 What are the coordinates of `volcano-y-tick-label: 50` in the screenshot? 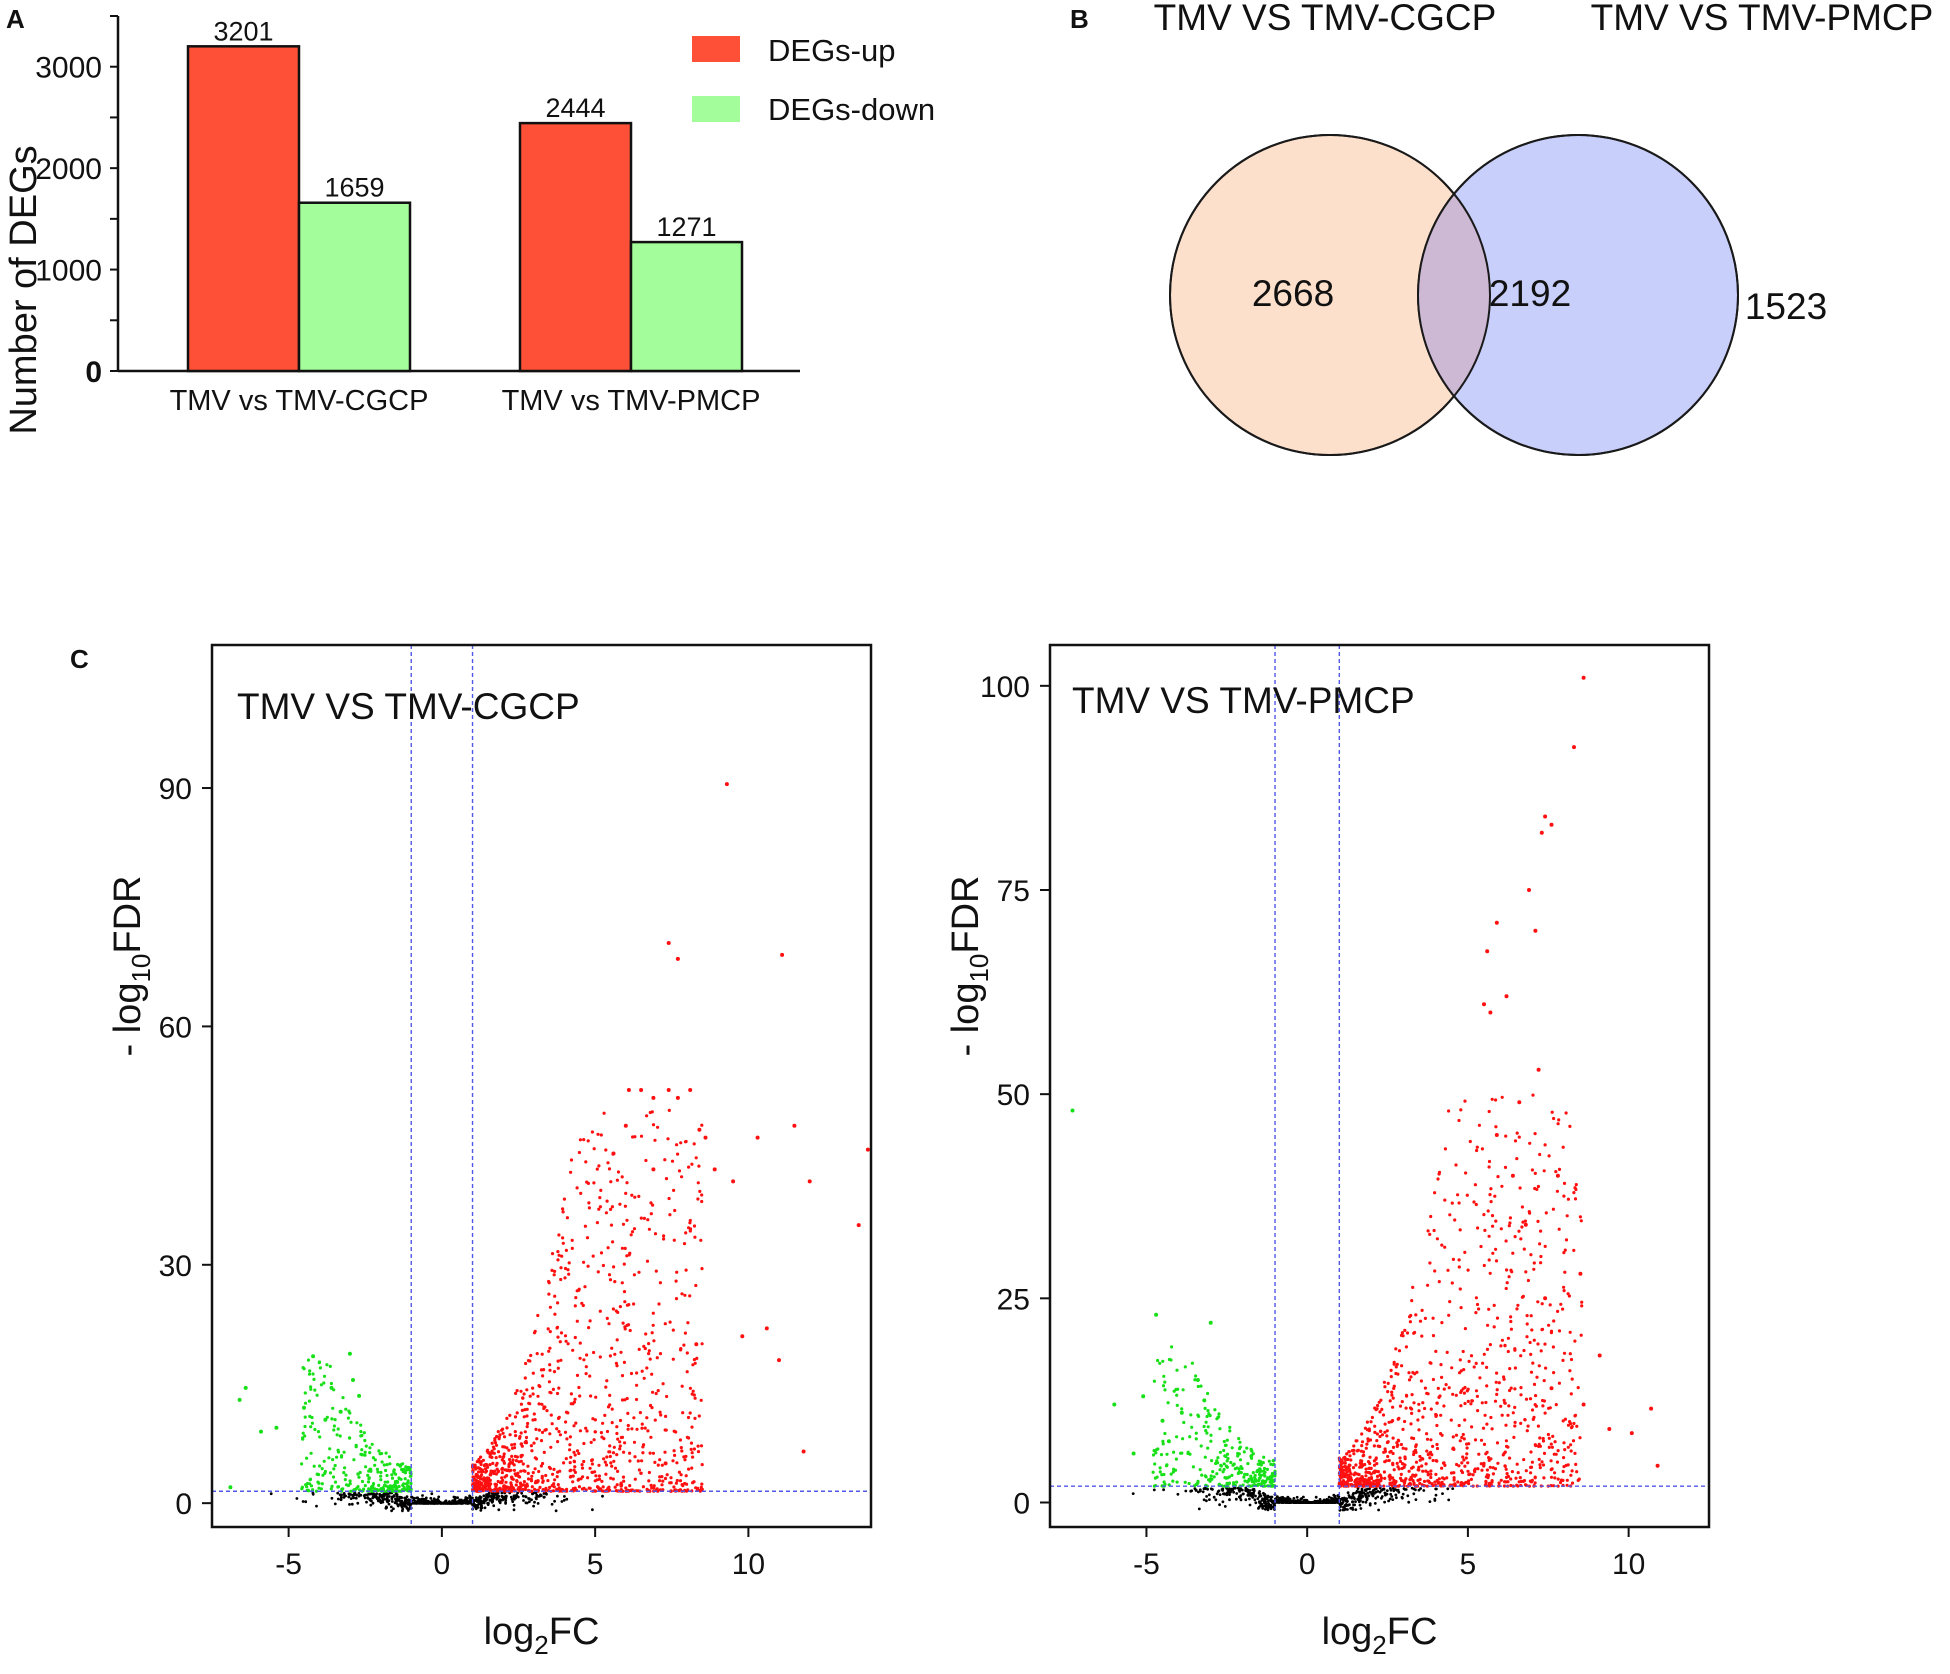 It's located at (1013, 1095).